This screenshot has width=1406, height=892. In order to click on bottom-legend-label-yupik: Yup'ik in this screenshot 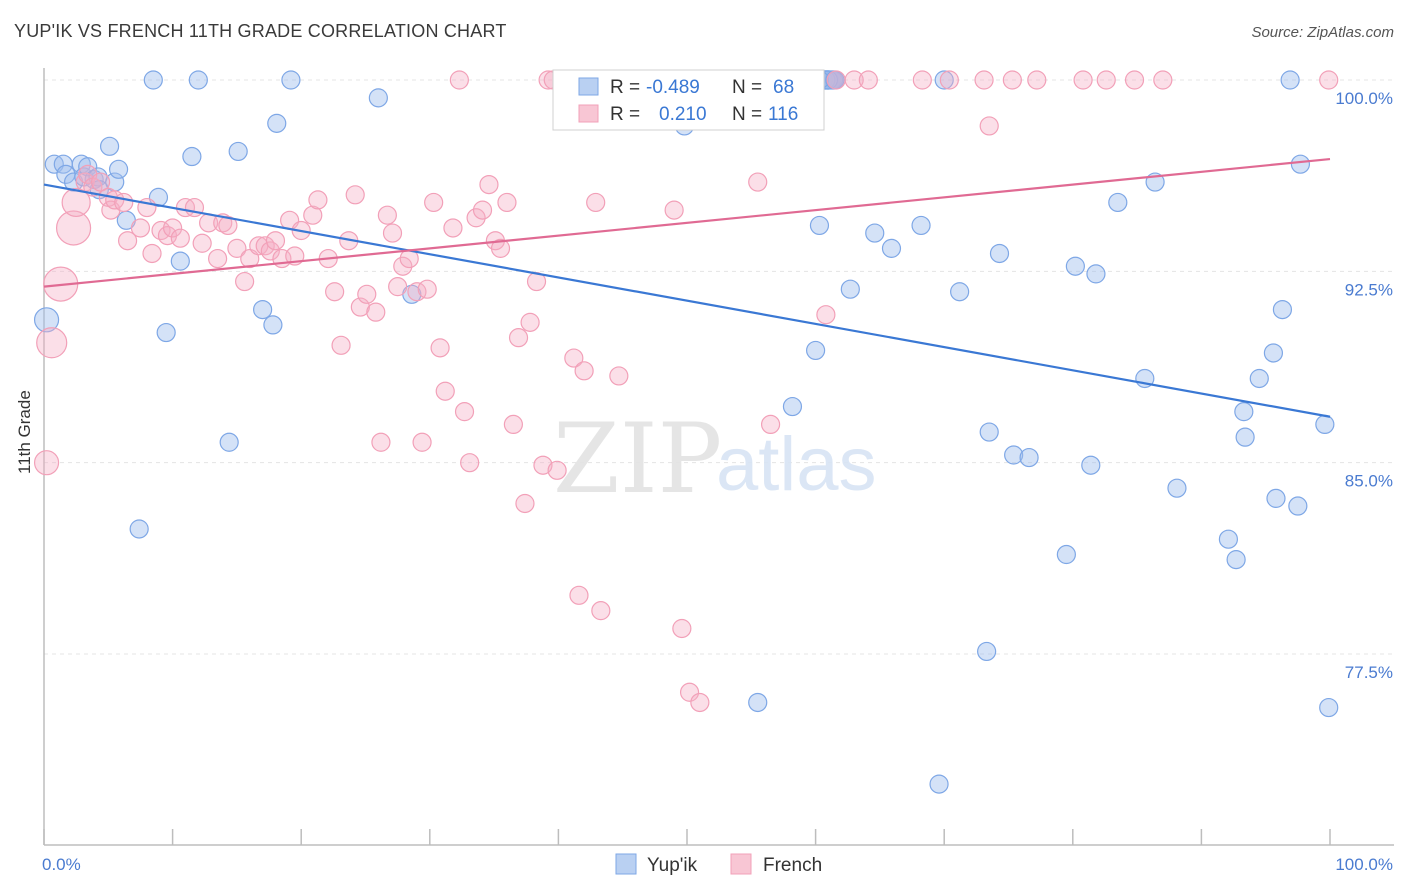, I will do `click(672, 865)`.